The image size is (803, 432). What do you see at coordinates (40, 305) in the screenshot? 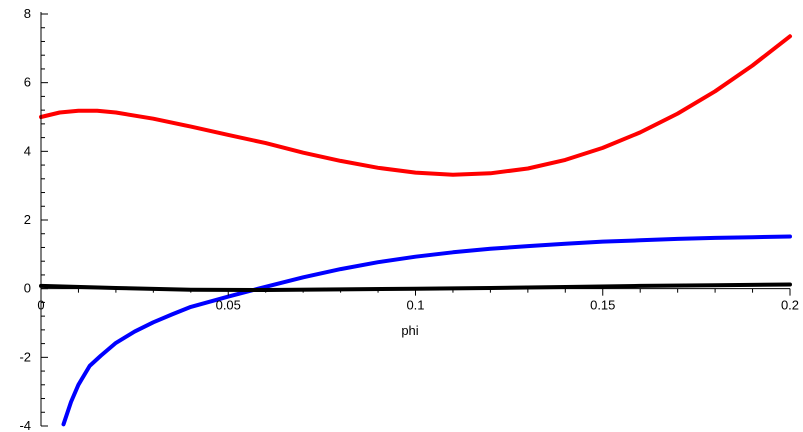
I see `x-tick-label: 0` at bounding box center [40, 305].